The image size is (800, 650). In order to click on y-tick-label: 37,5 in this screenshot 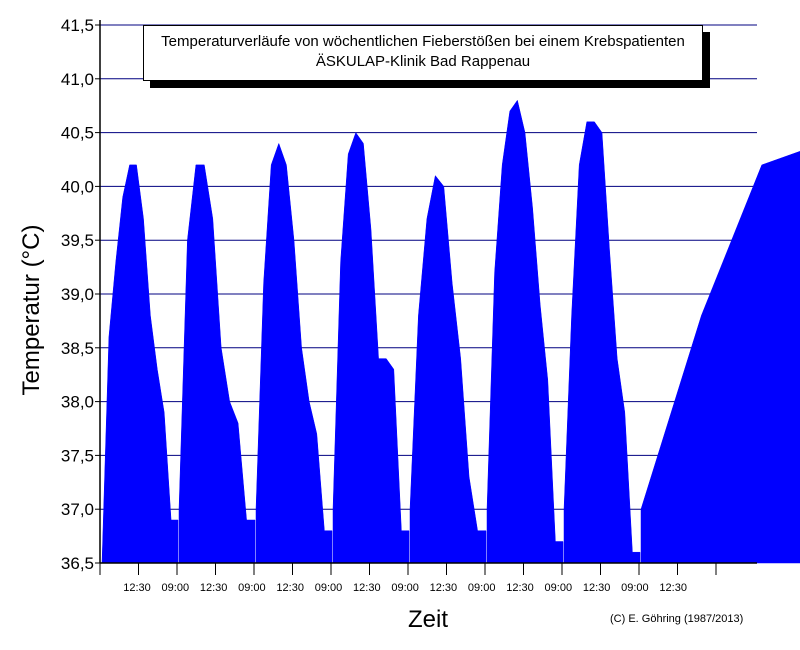, I will do `click(77, 455)`.